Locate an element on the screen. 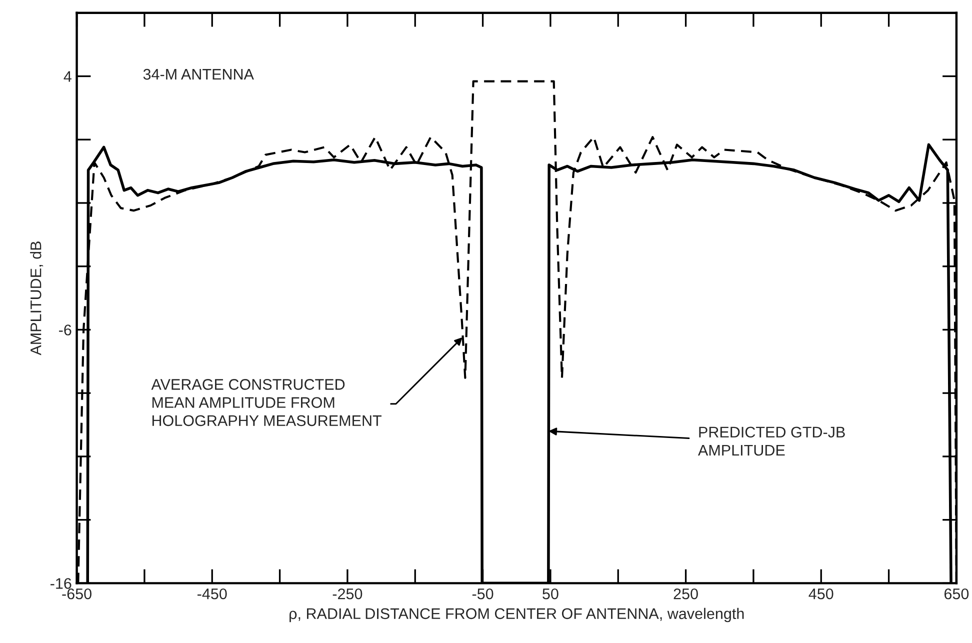 The height and width of the screenshot is (643, 972). x-tick-label: 50 is located at coordinates (550, 594).